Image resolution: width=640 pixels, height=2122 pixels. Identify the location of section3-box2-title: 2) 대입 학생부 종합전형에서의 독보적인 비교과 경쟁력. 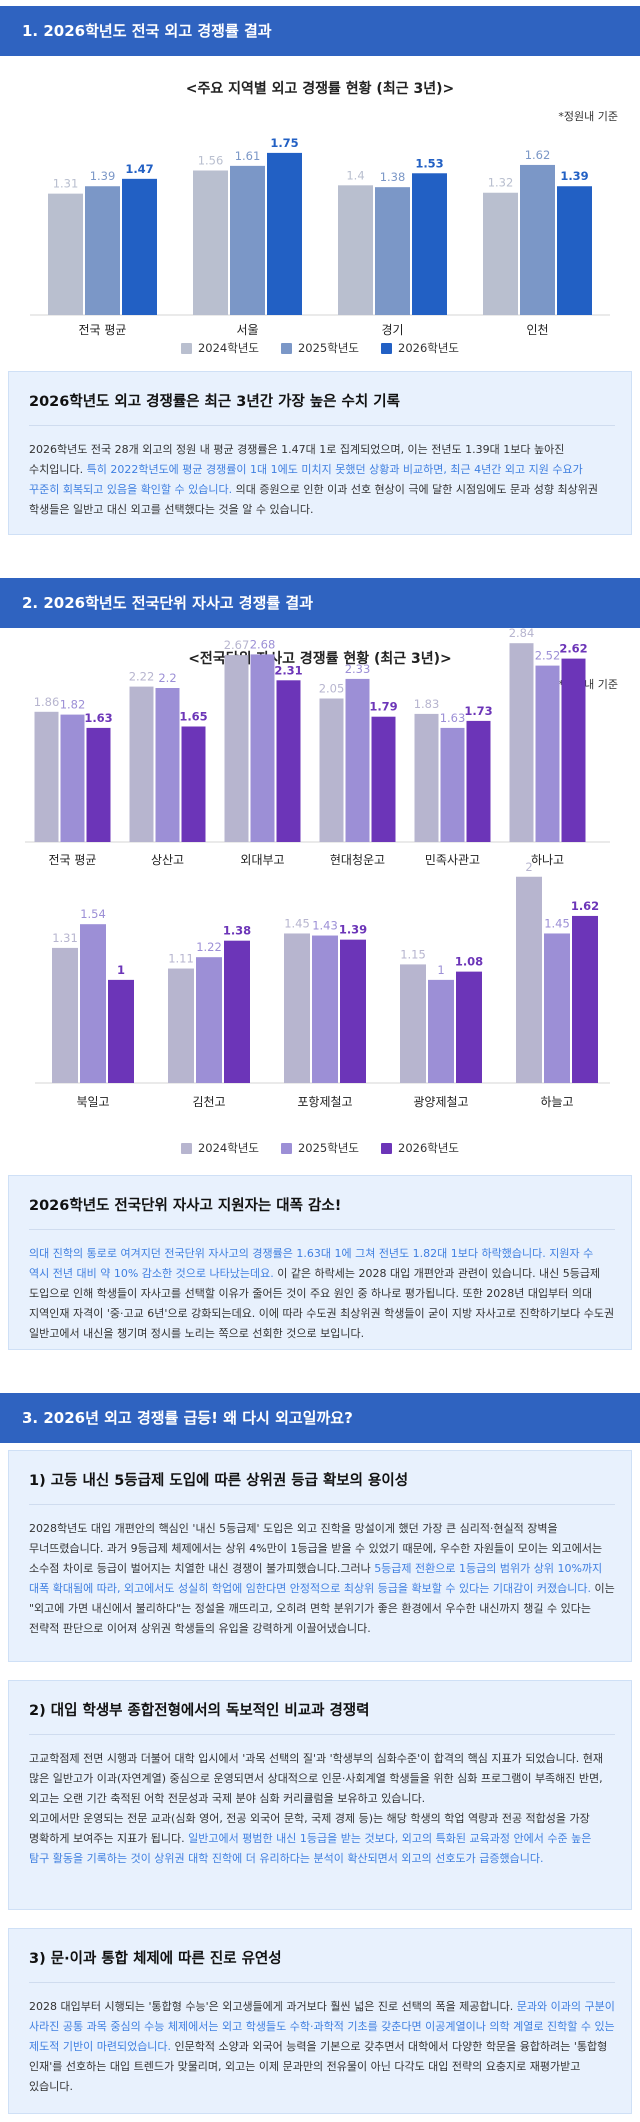
(199, 1711).